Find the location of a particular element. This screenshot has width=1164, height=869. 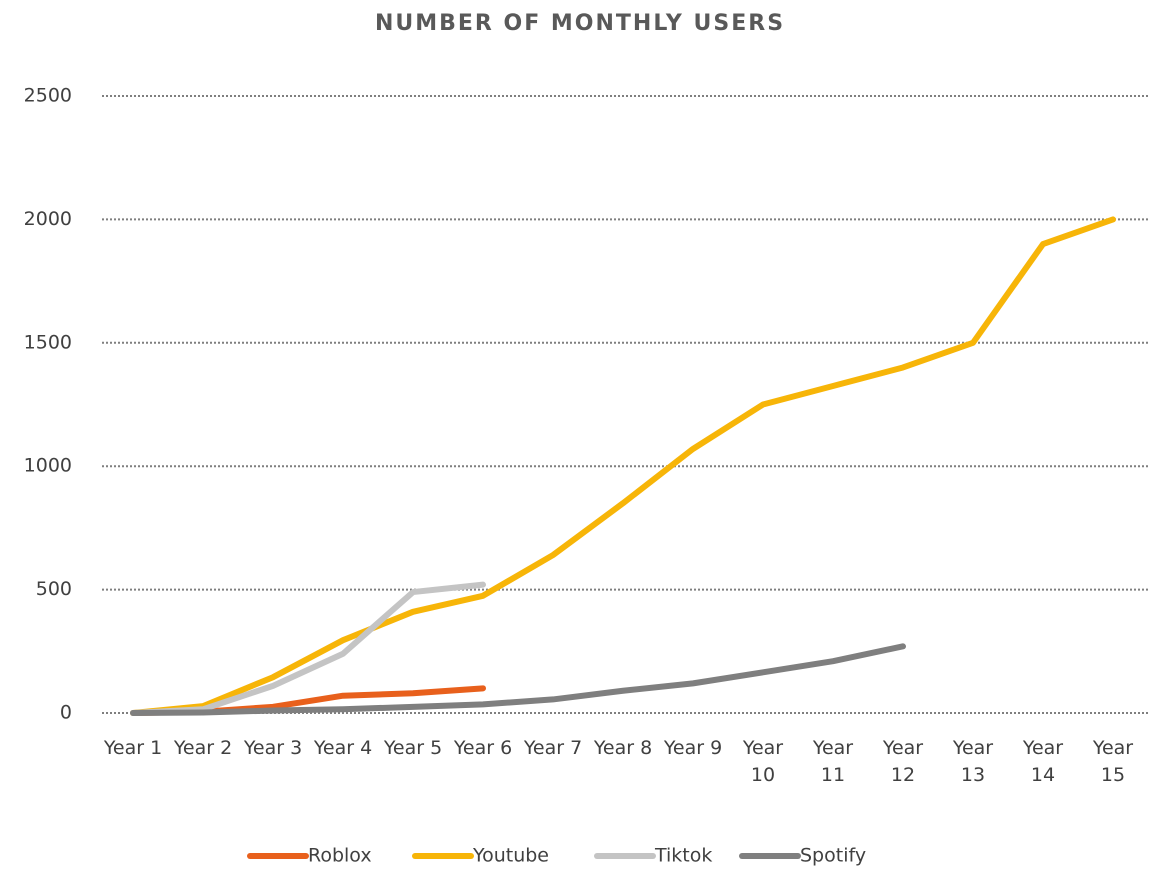

y-tick-label: 500 is located at coordinates (54, 589).